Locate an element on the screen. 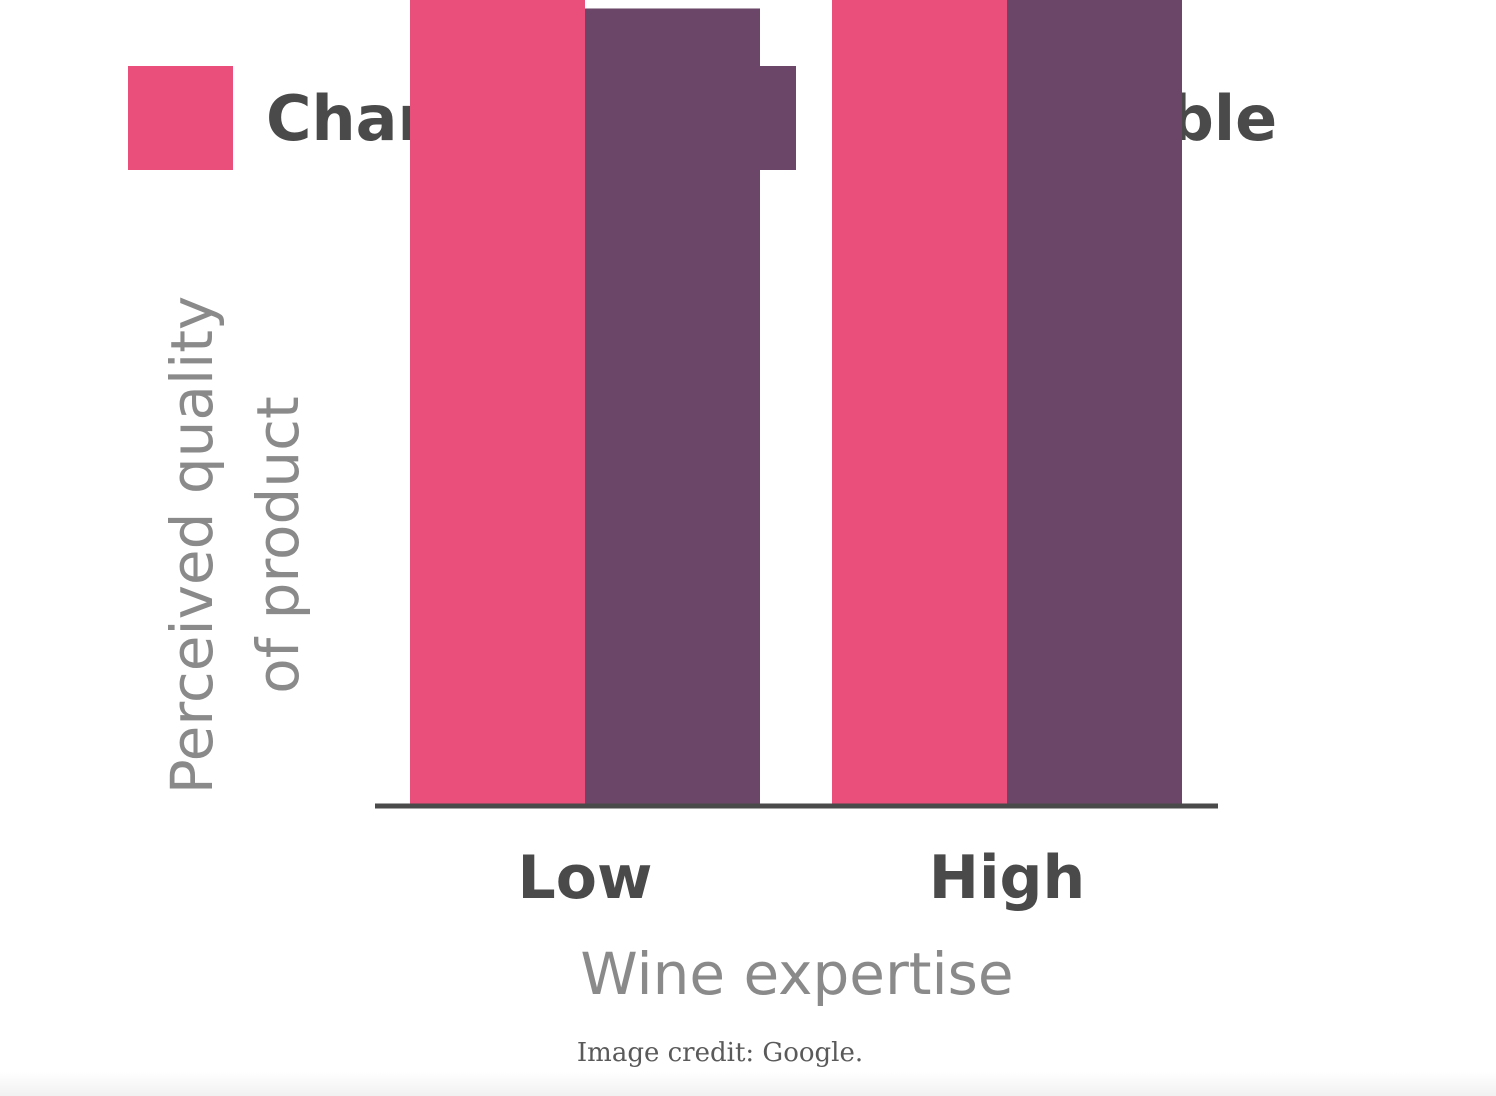 This screenshot has width=1496, height=1096. x-axis-title: Wine expertise is located at coordinates (796, 974).